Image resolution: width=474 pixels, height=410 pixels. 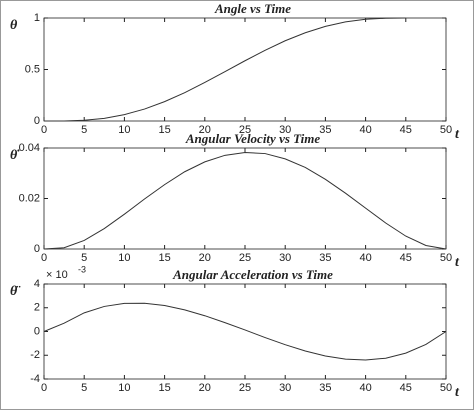 What do you see at coordinates (15, 155) in the screenshot?
I see `y-axis-label: θ̇` at bounding box center [15, 155].